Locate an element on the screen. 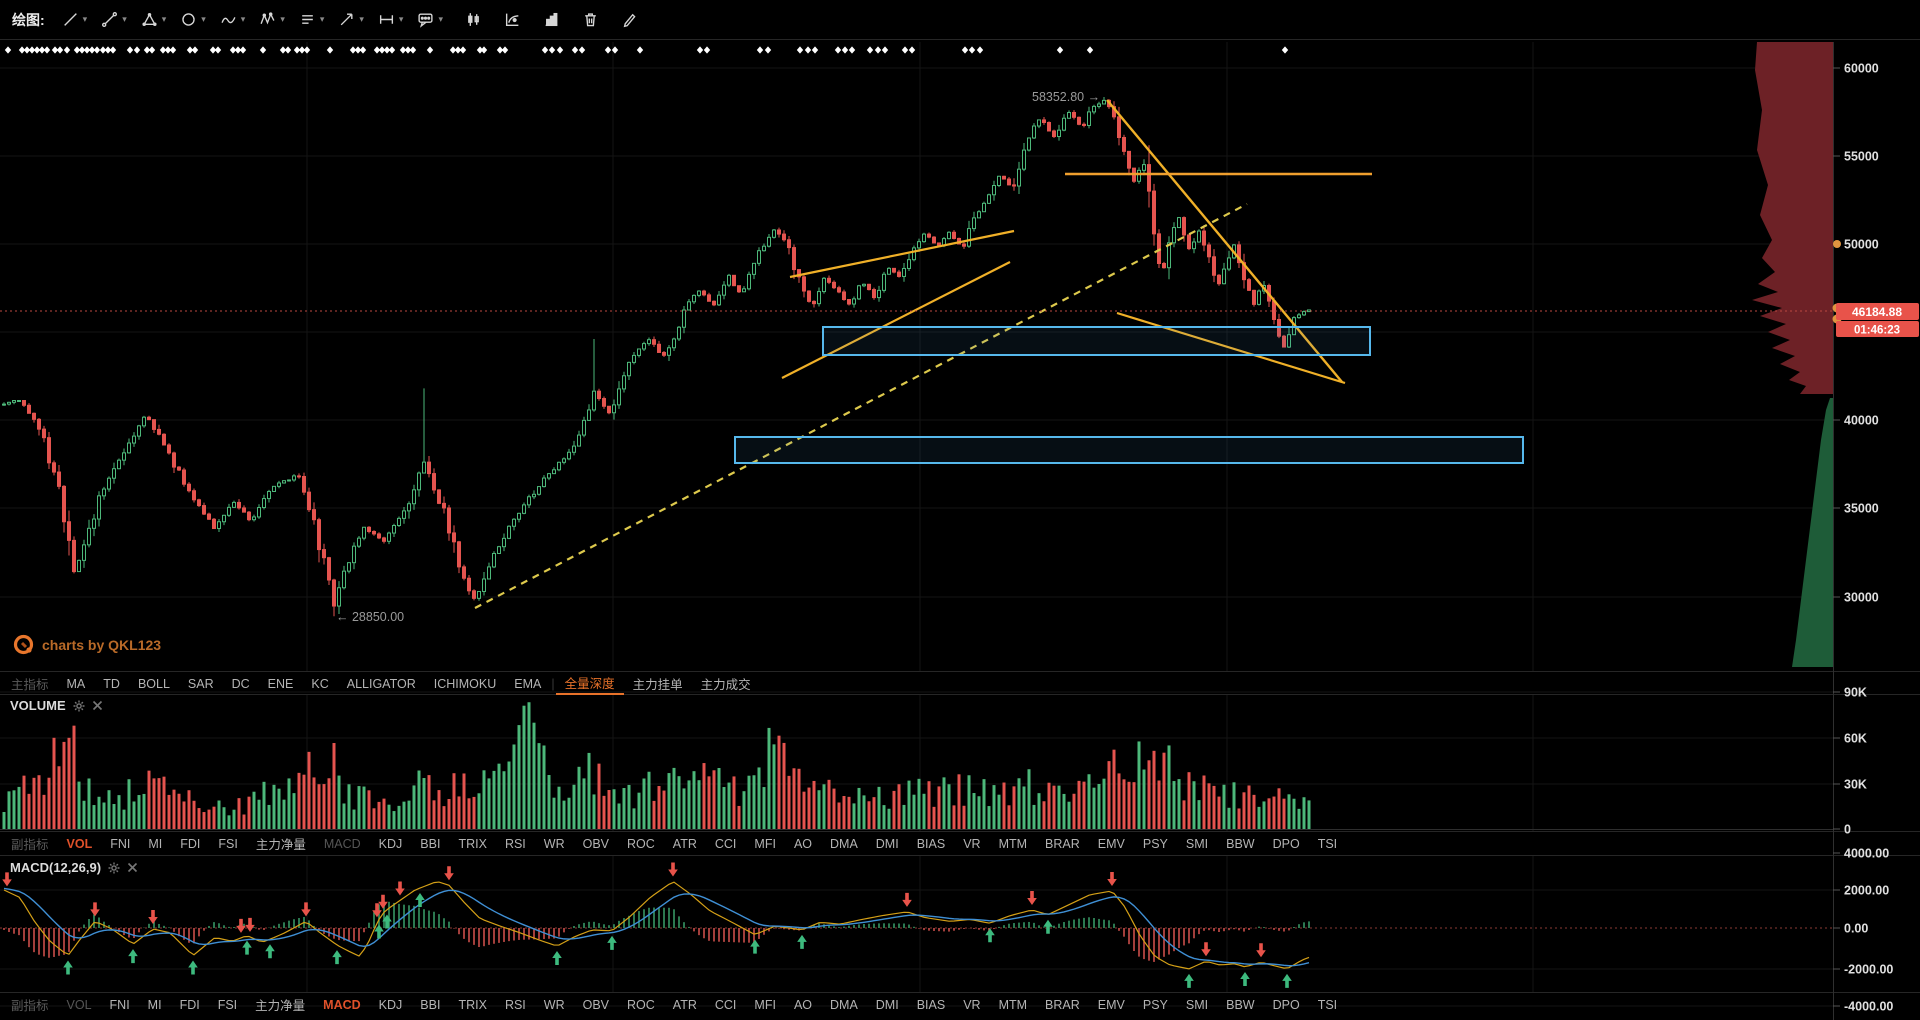 This screenshot has height=1020, width=1920. tool-chart-depth is located at coordinates (512, 19).